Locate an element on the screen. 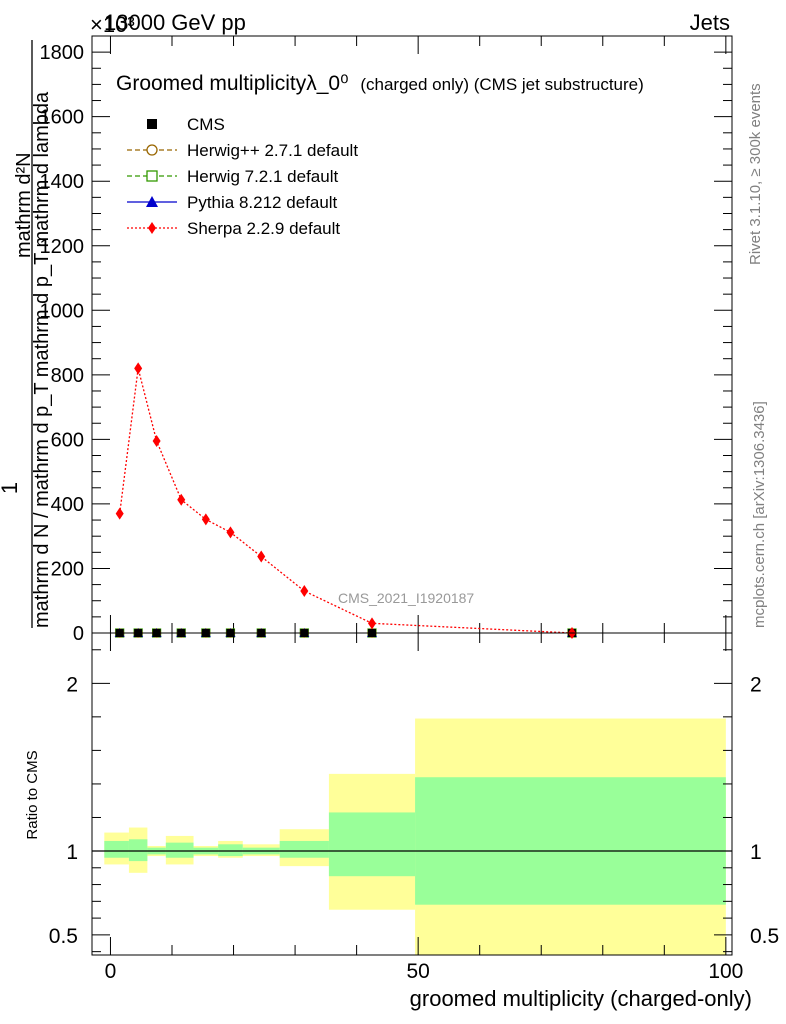 The image size is (786, 1024). ratio-y-tick-label-right: 1 is located at coordinates (756, 852).